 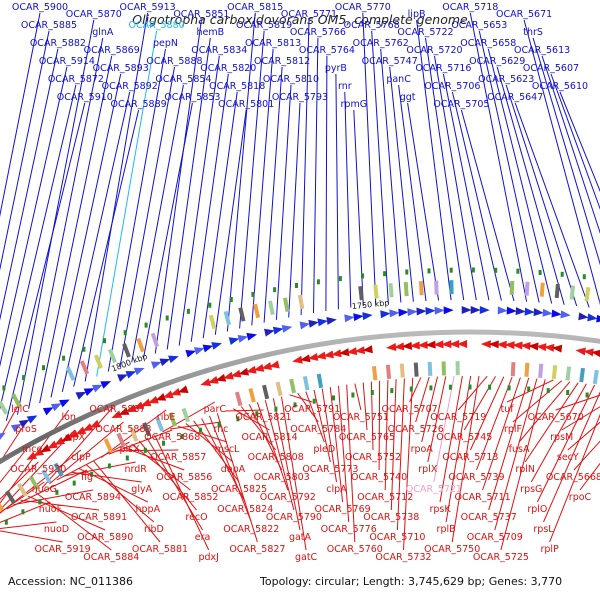 What do you see at coordinates (428, 469) in the screenshot?
I see `reverse-gene-label: rplX` at bounding box center [428, 469].